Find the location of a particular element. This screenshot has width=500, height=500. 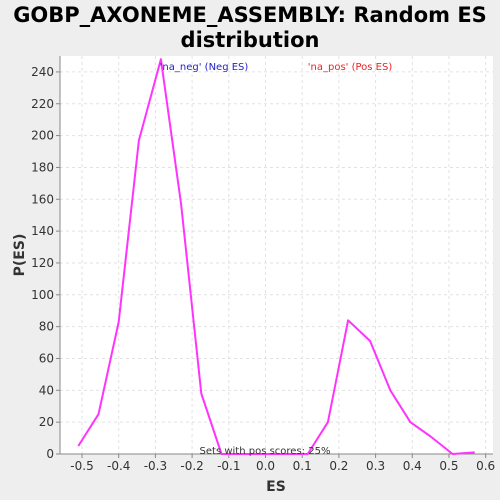

x-tick-label: 0.0 is located at coordinates (265, 466).